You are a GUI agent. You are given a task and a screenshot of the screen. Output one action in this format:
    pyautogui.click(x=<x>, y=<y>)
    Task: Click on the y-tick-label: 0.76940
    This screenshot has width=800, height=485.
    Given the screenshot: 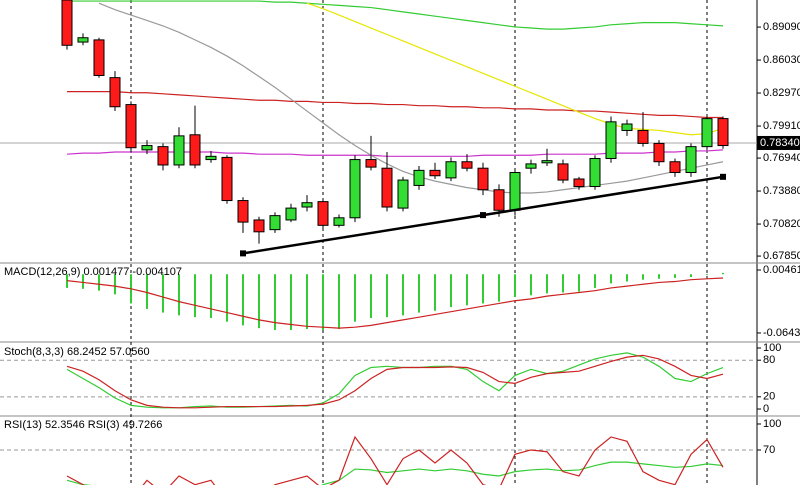 What is the action you would take?
    pyautogui.click(x=781, y=158)
    